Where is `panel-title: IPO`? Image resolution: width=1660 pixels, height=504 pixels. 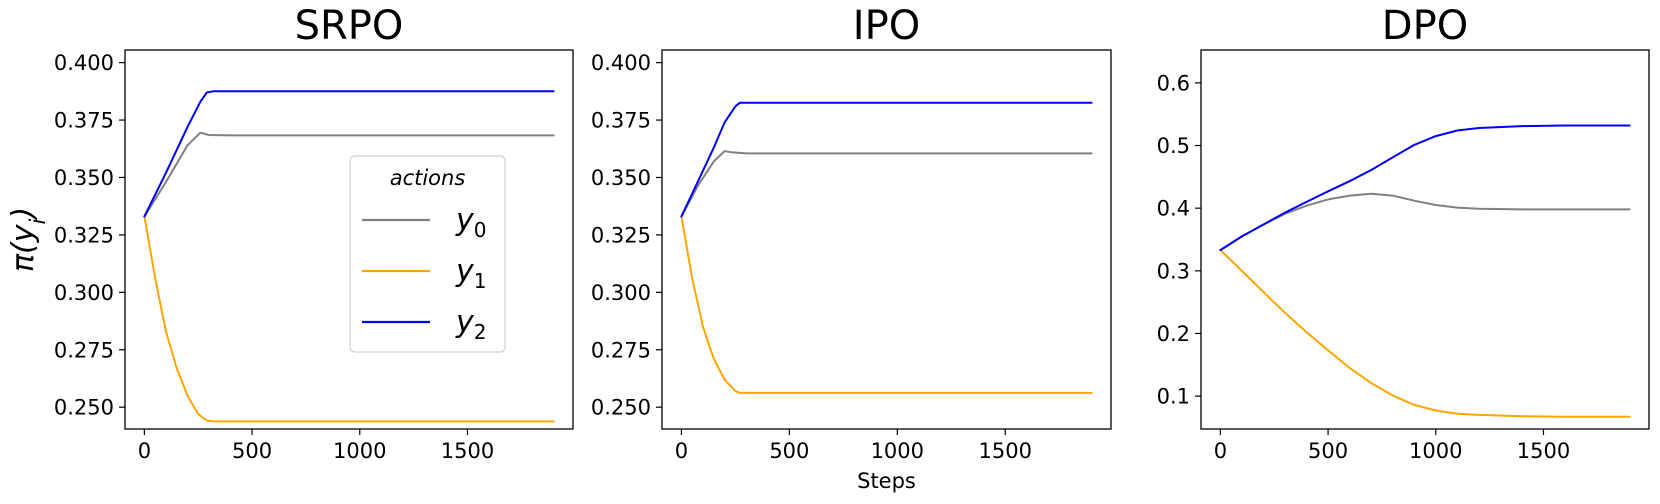 panel-title: IPO is located at coordinates (886, 26).